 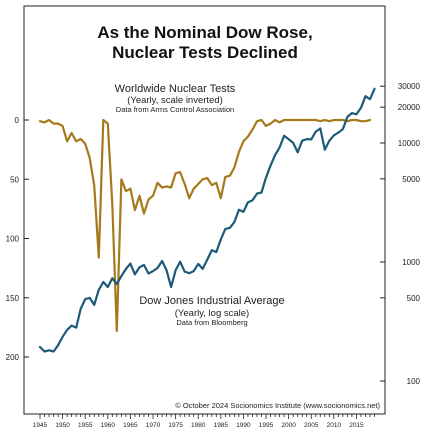 What do you see at coordinates (17, 120) in the screenshot?
I see `left-axis-tick-label: 0` at bounding box center [17, 120].